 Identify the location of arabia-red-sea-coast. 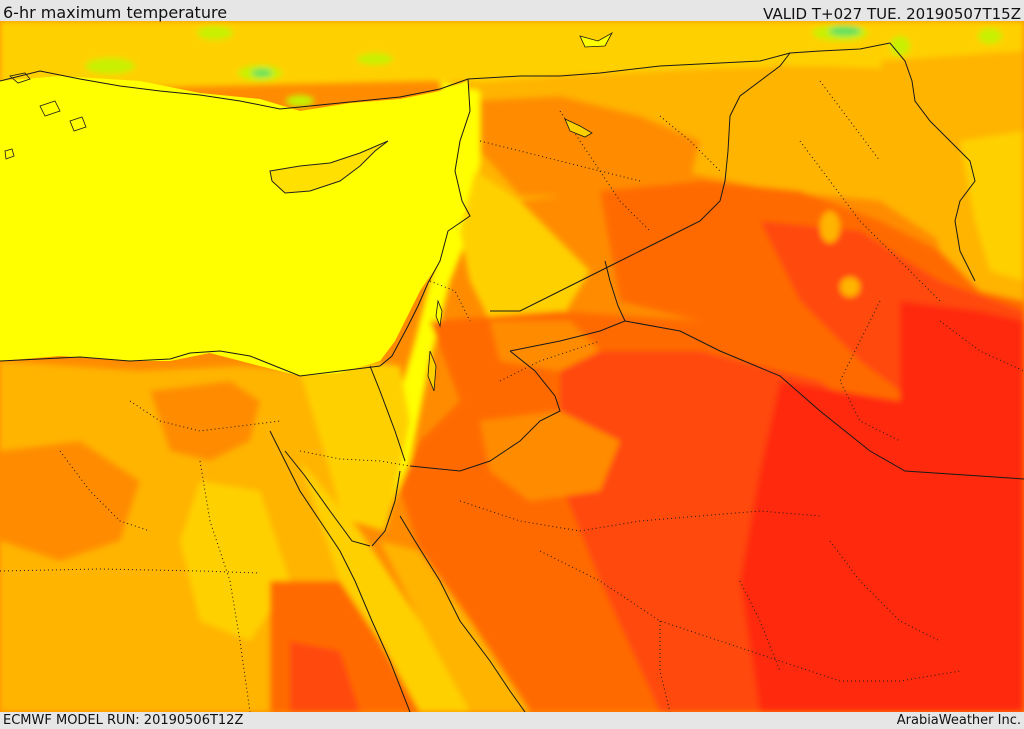
(462, 613).